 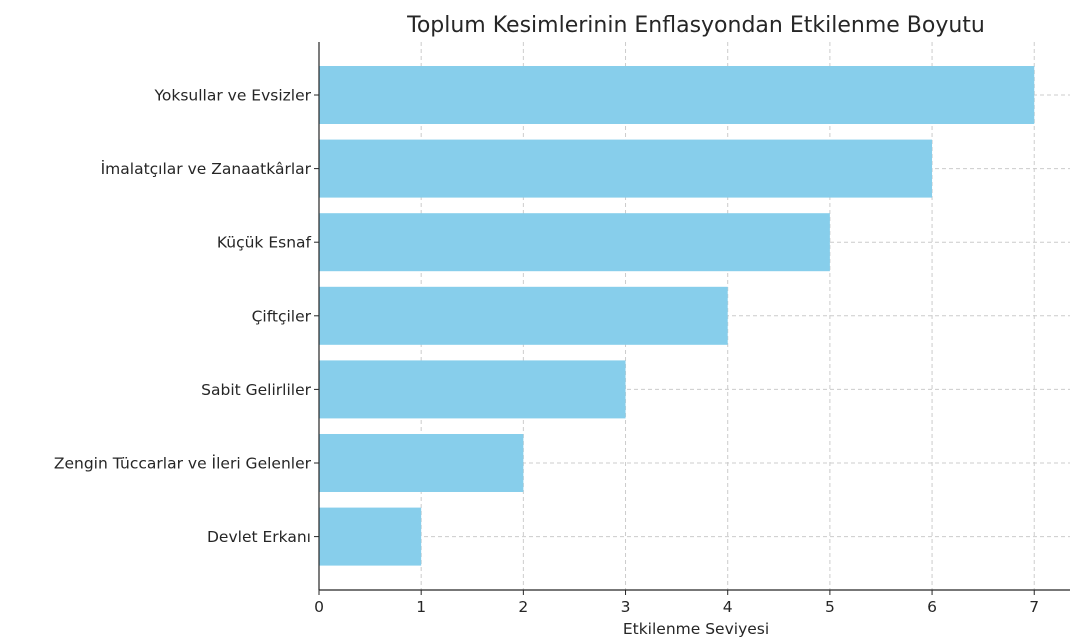 What do you see at coordinates (932, 607) in the screenshot?
I see `x-tick-label: 6` at bounding box center [932, 607].